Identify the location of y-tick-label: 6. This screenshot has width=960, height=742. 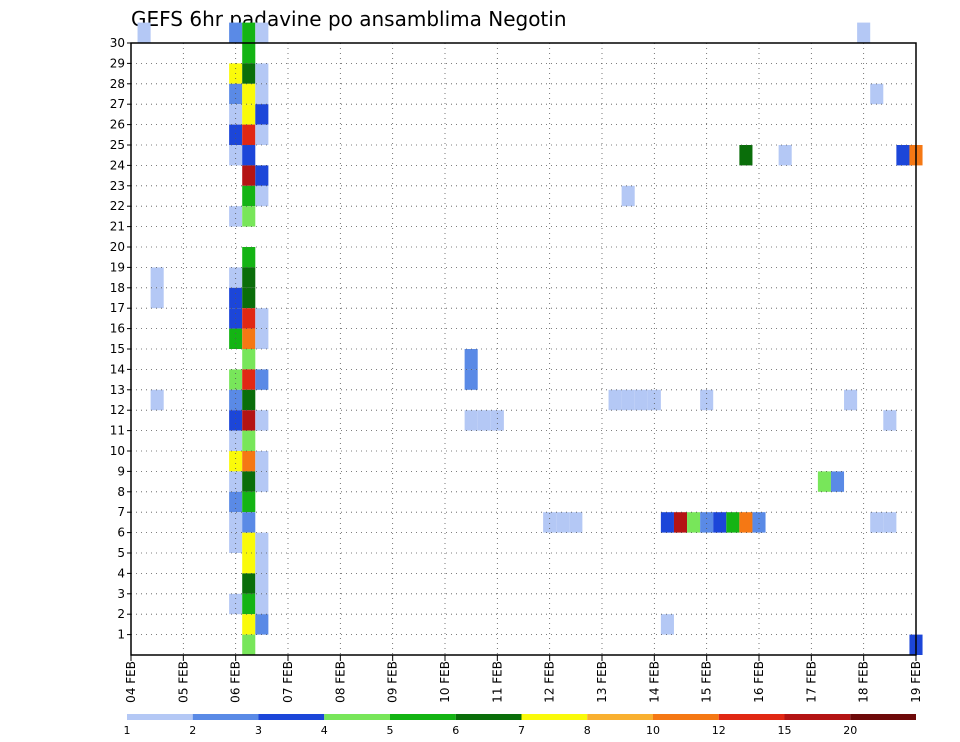
(121, 533).